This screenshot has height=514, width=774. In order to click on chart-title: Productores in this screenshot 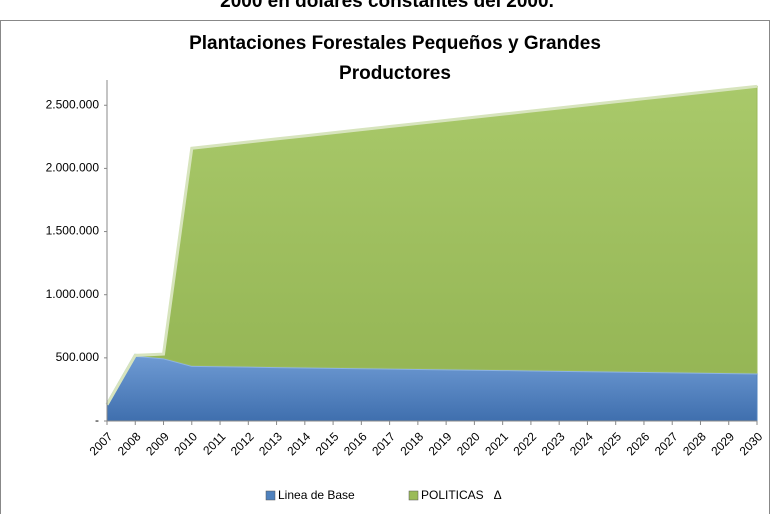, I will do `click(395, 73)`.